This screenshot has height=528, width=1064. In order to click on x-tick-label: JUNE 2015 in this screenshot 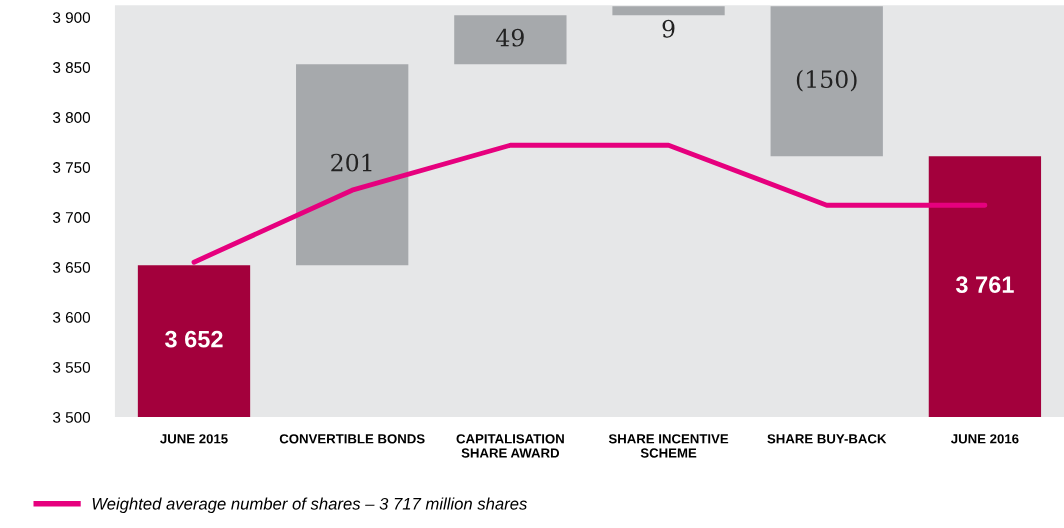, I will do `click(194, 439)`.